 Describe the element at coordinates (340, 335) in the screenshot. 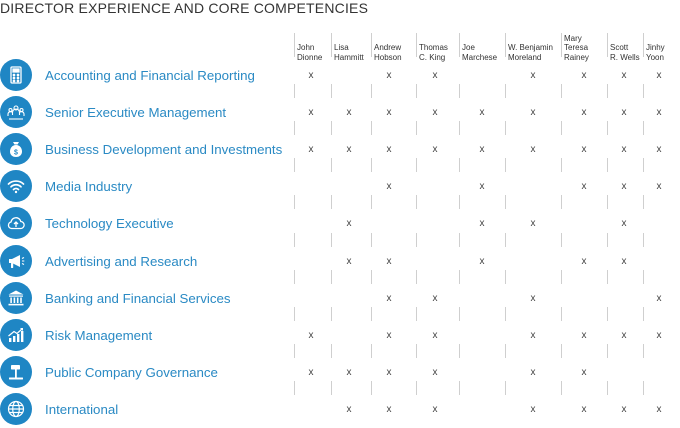

I see `competency-row-risk-management: Risk Management x x x x x x x` at that location.